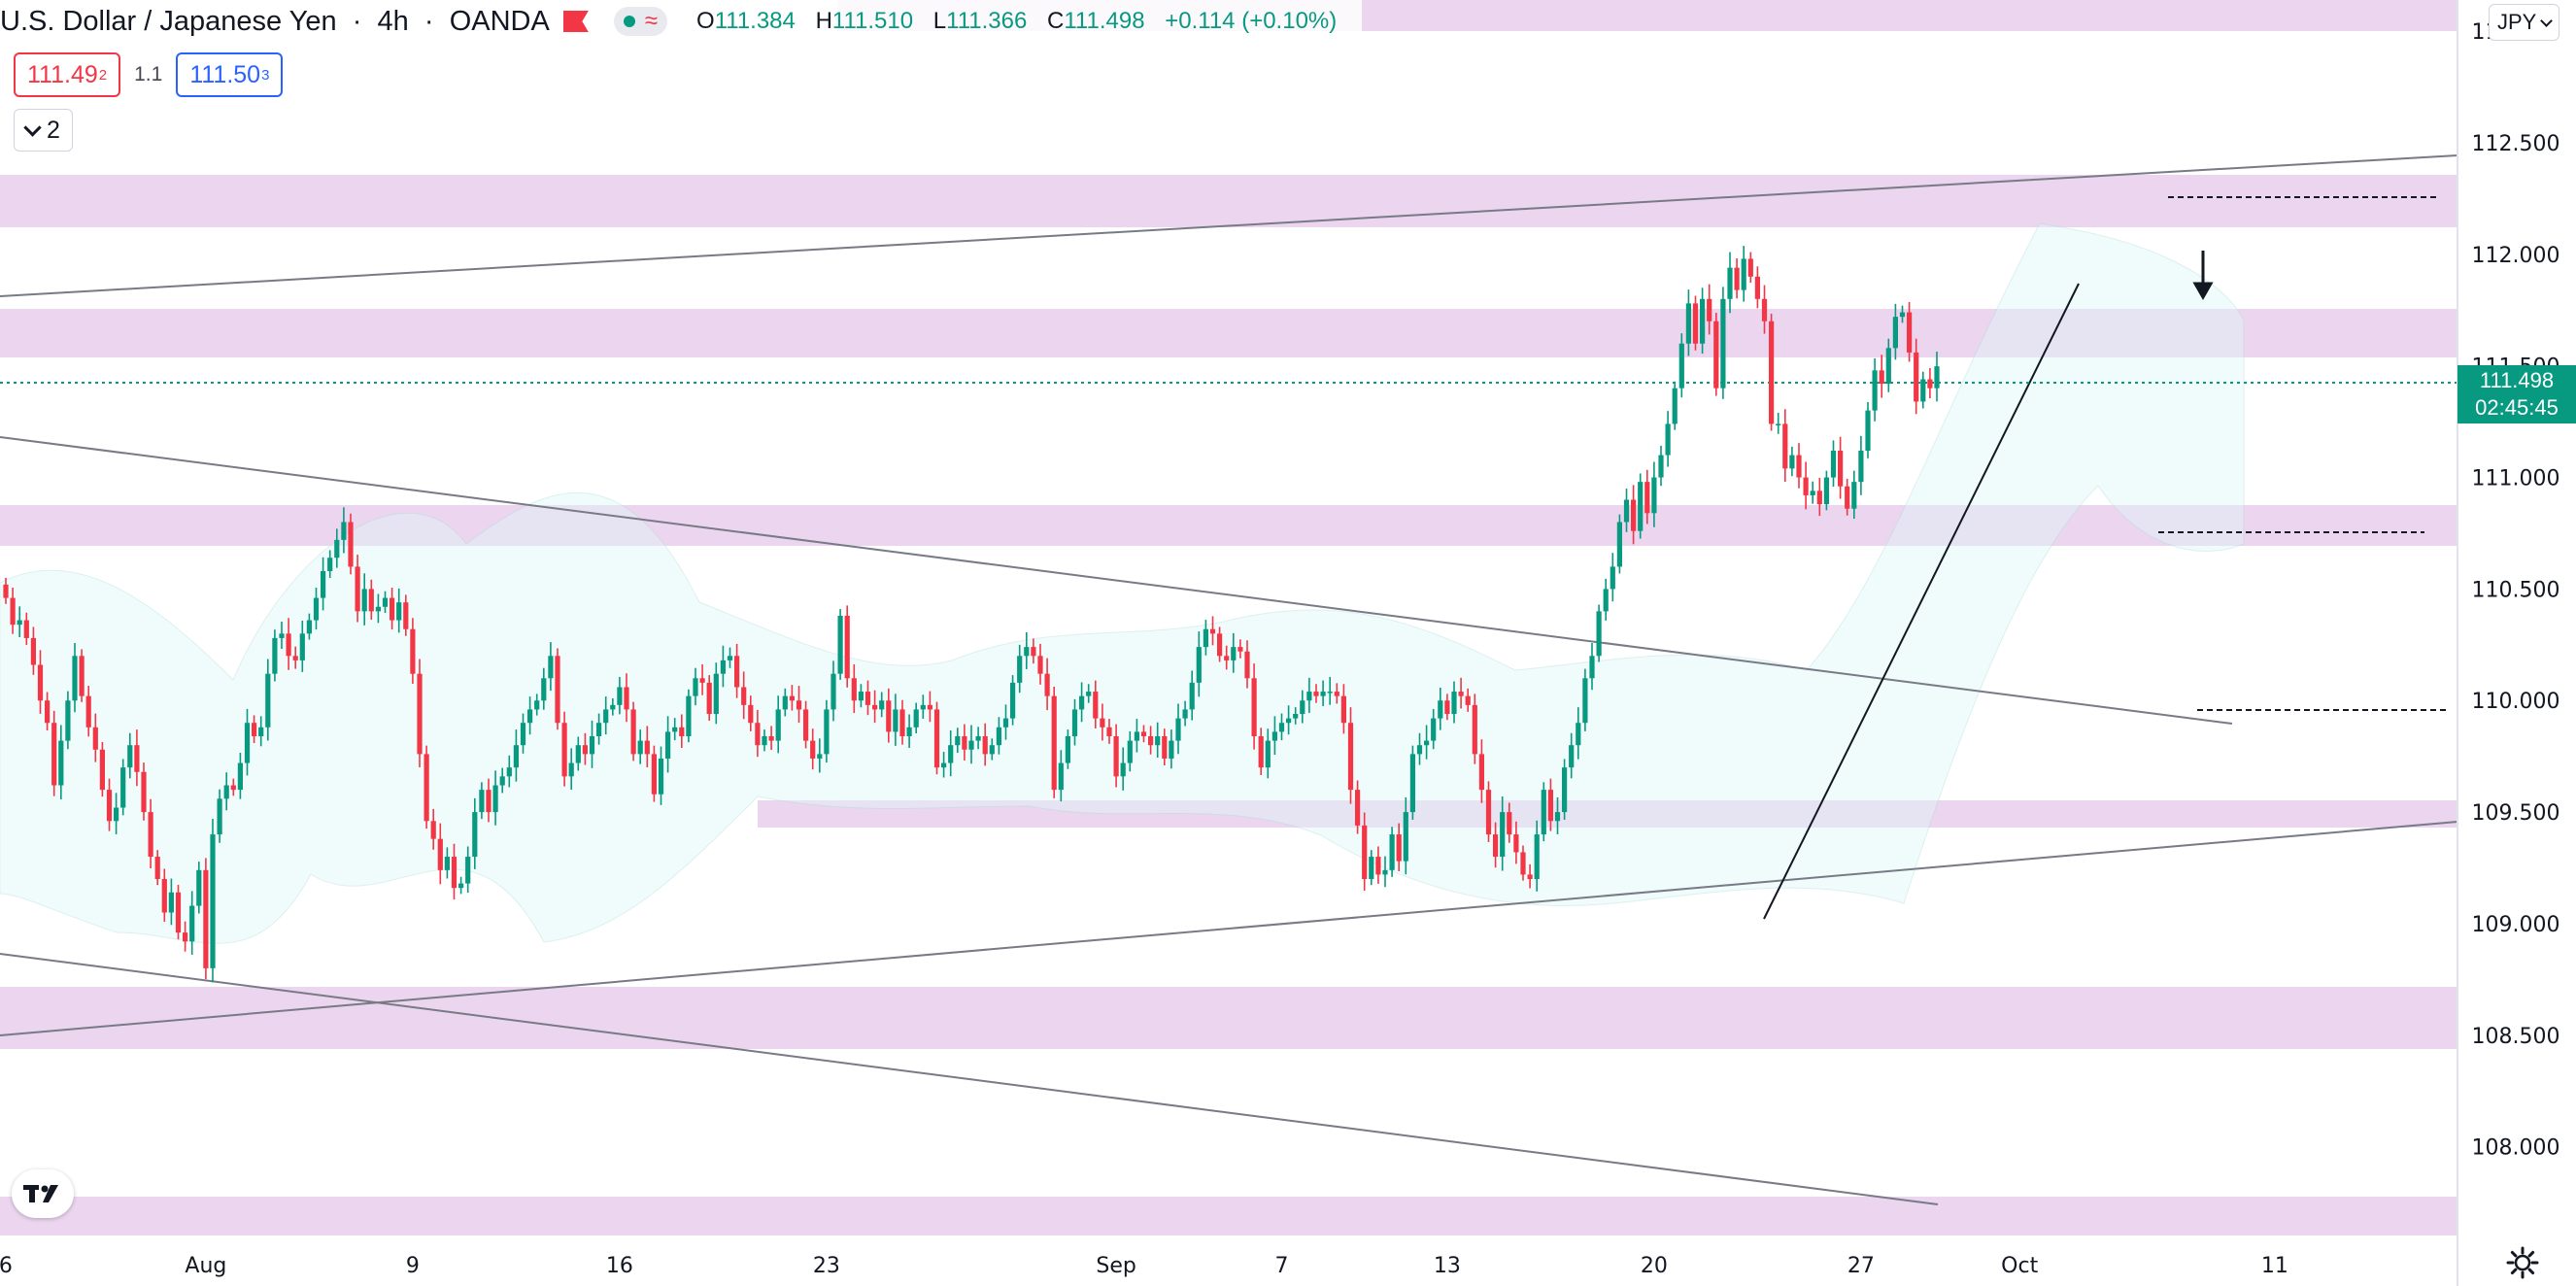 The height and width of the screenshot is (1286, 2576). Describe the element at coordinates (640, 21) in the screenshot. I see `market-status-pill: ≈` at that location.